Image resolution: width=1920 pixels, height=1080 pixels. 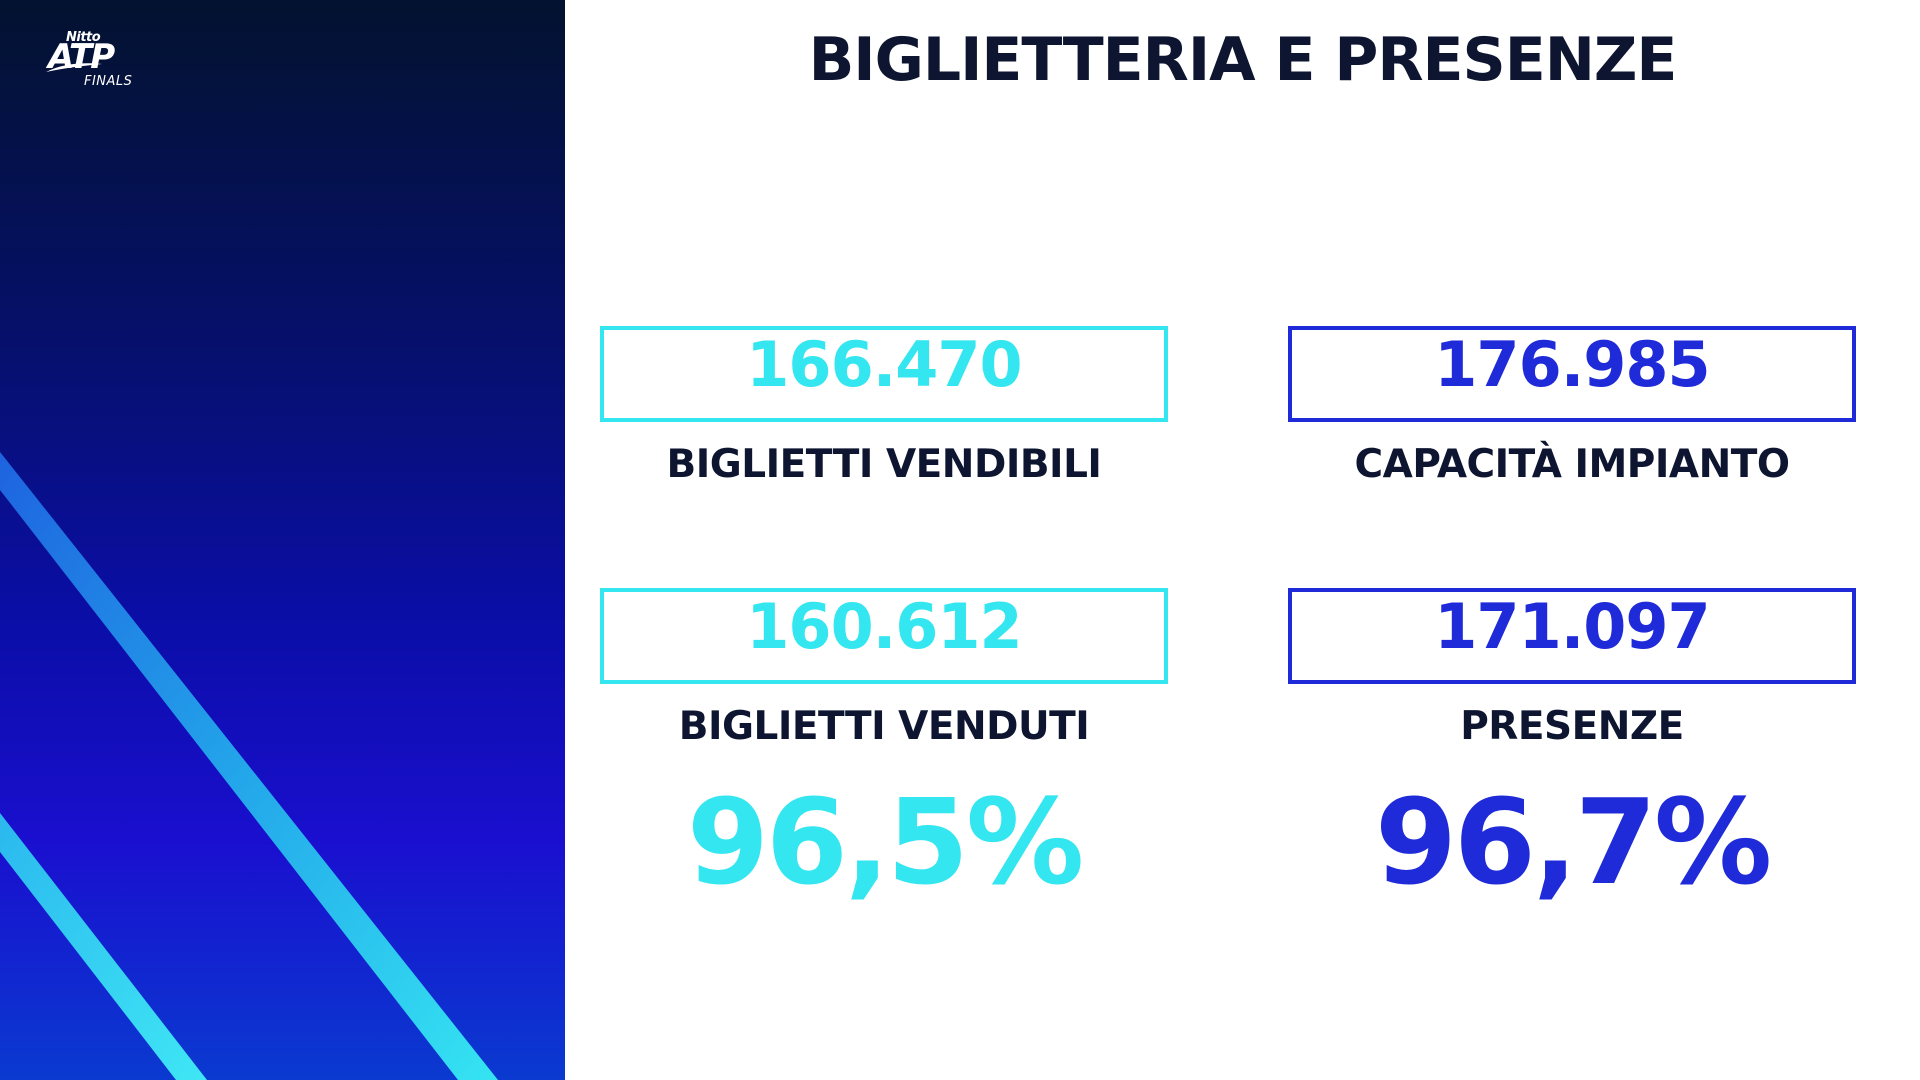 What do you see at coordinates (1572, 364) in the screenshot?
I see `stat-value-capacita-impianto: 176.985` at bounding box center [1572, 364].